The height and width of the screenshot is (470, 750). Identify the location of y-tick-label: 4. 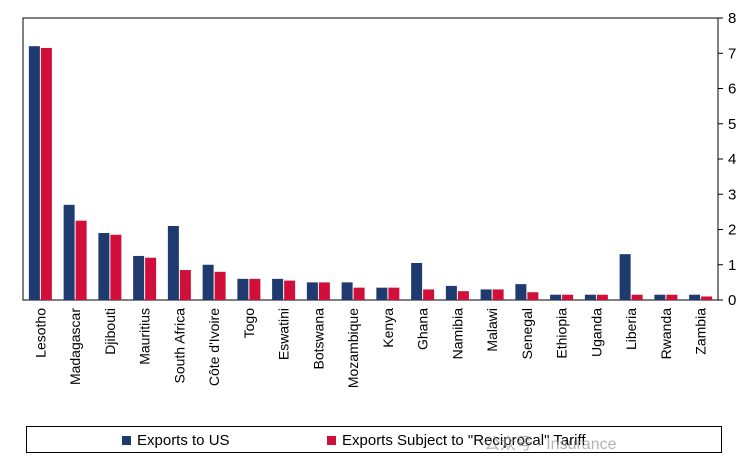
(732, 159).